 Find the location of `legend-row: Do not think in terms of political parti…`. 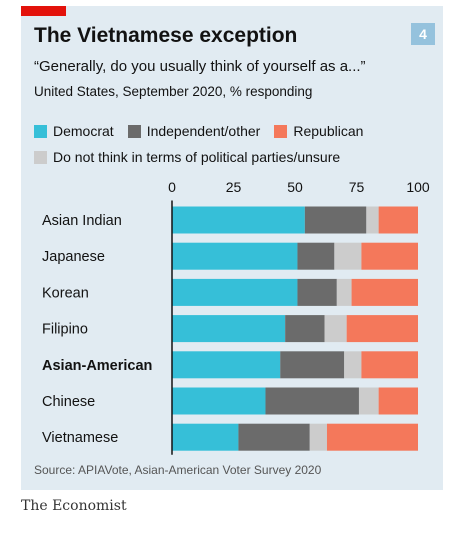

legend-row: Do not think in terms of political parti… is located at coordinates (194, 157).